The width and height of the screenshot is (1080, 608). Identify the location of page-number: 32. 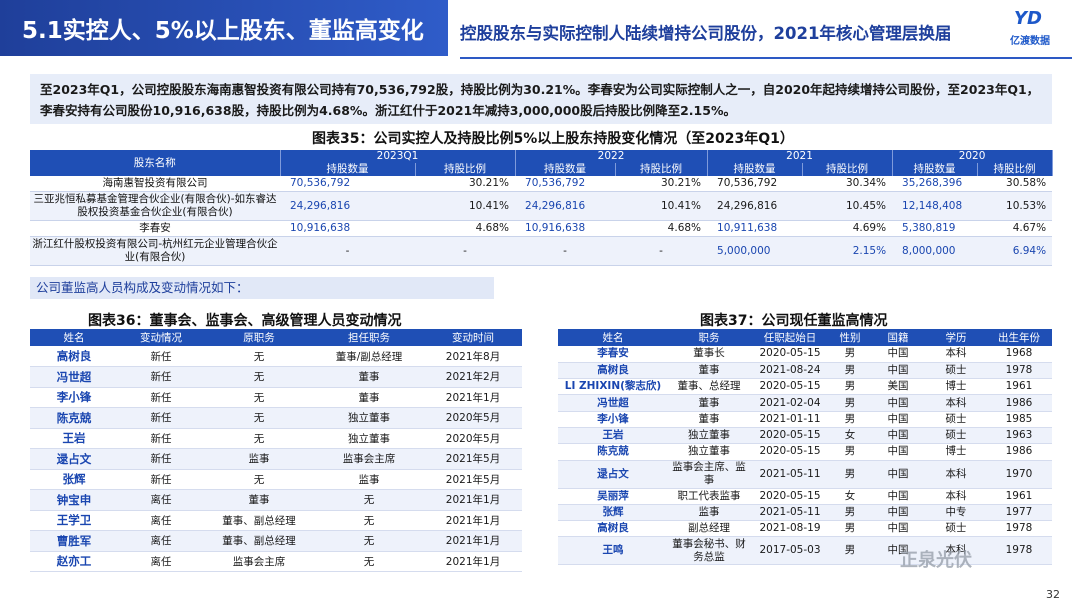
(1053, 594).